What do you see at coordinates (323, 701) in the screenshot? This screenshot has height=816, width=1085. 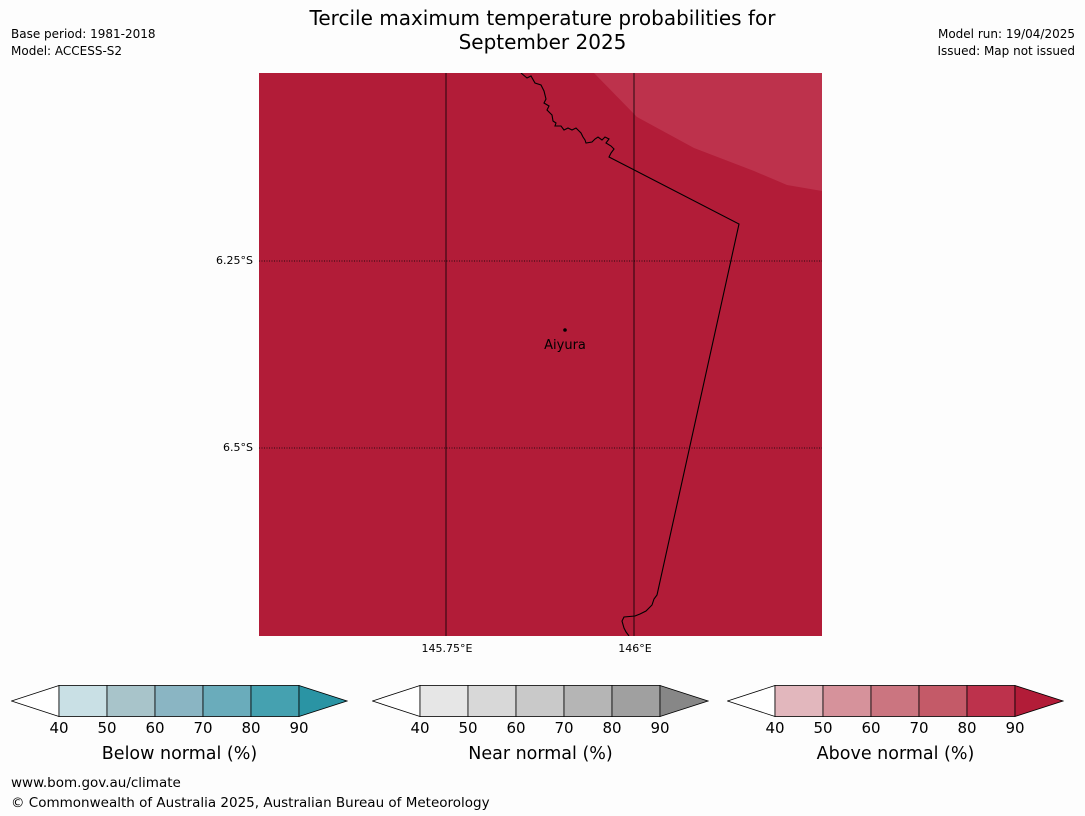 I see `colorbar-below-extend-high` at bounding box center [323, 701].